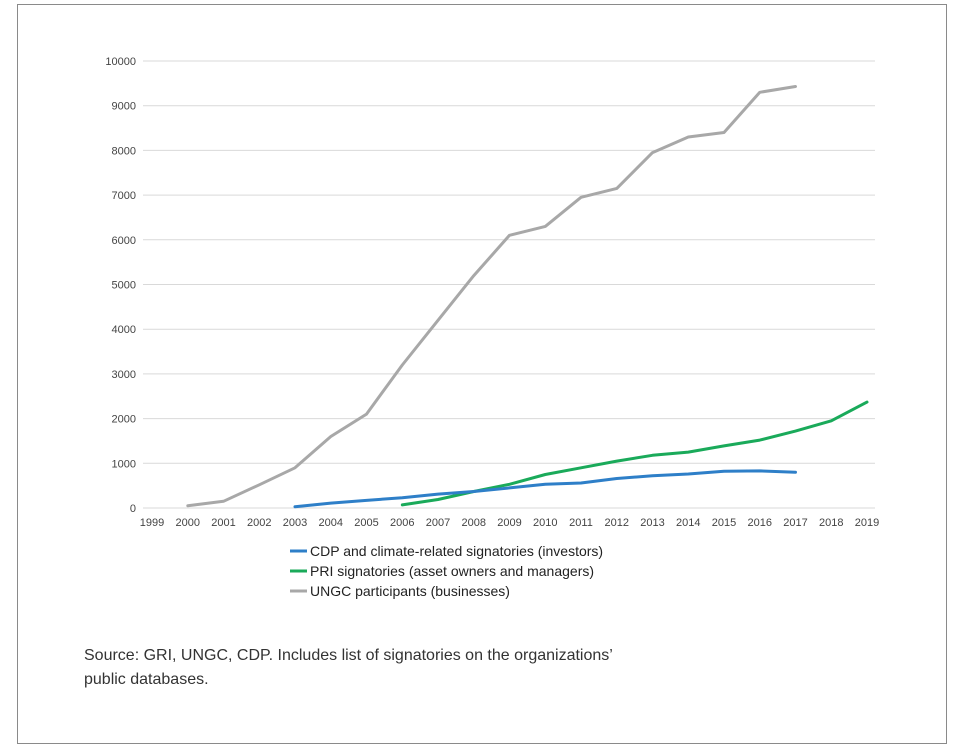  What do you see at coordinates (152, 523) in the screenshot?
I see `x-tick-label: 1999` at bounding box center [152, 523].